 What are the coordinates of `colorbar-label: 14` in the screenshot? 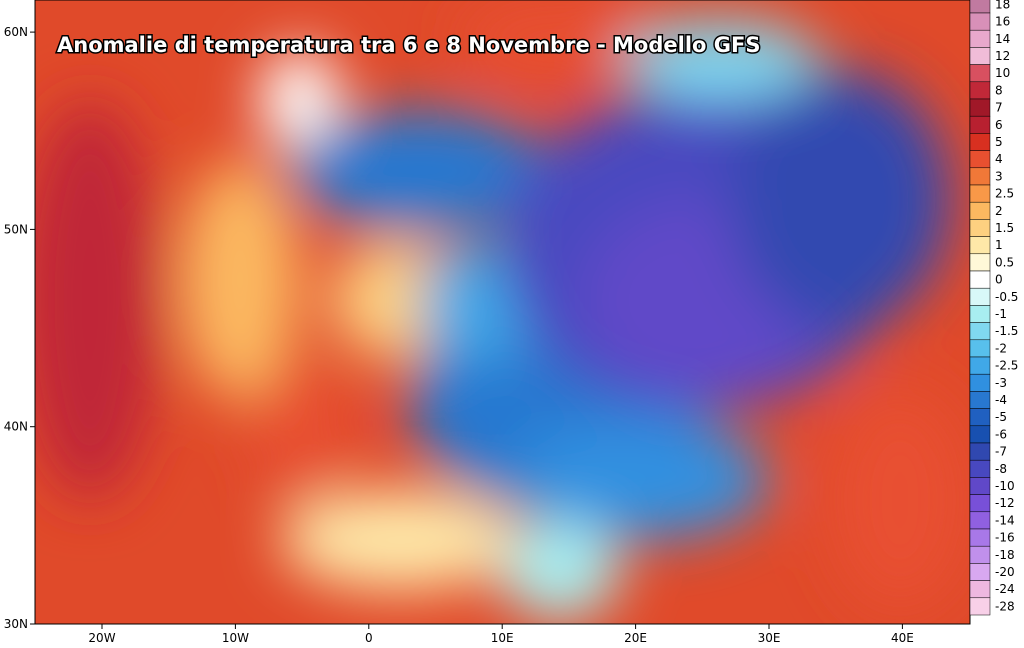 It's located at (1002, 39).